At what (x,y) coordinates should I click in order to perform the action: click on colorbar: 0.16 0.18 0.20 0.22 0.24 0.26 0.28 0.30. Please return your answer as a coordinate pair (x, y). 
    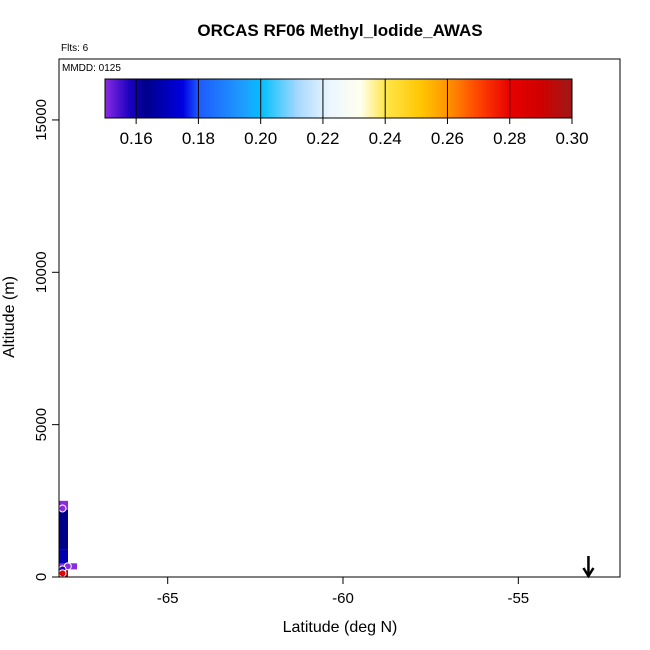
    Looking at the image, I should click on (346, 113).